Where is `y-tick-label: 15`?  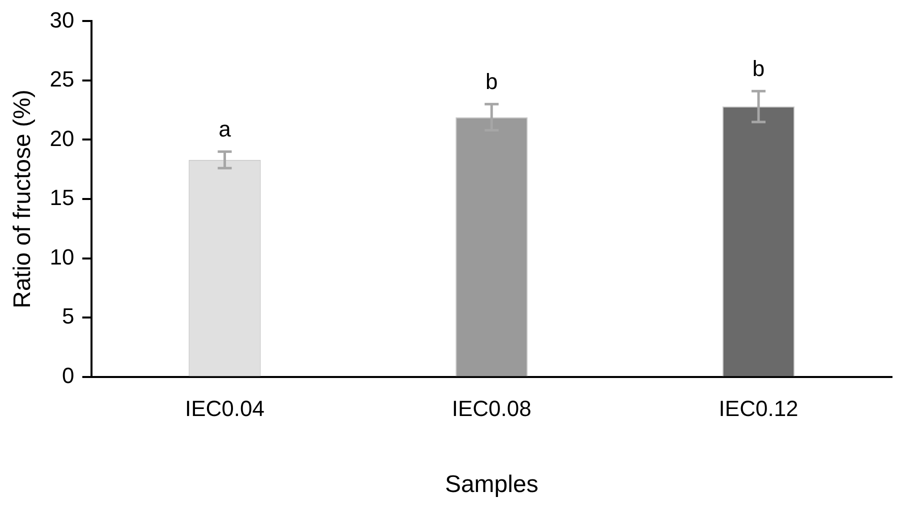
y-tick-label: 15 is located at coordinates (62, 197).